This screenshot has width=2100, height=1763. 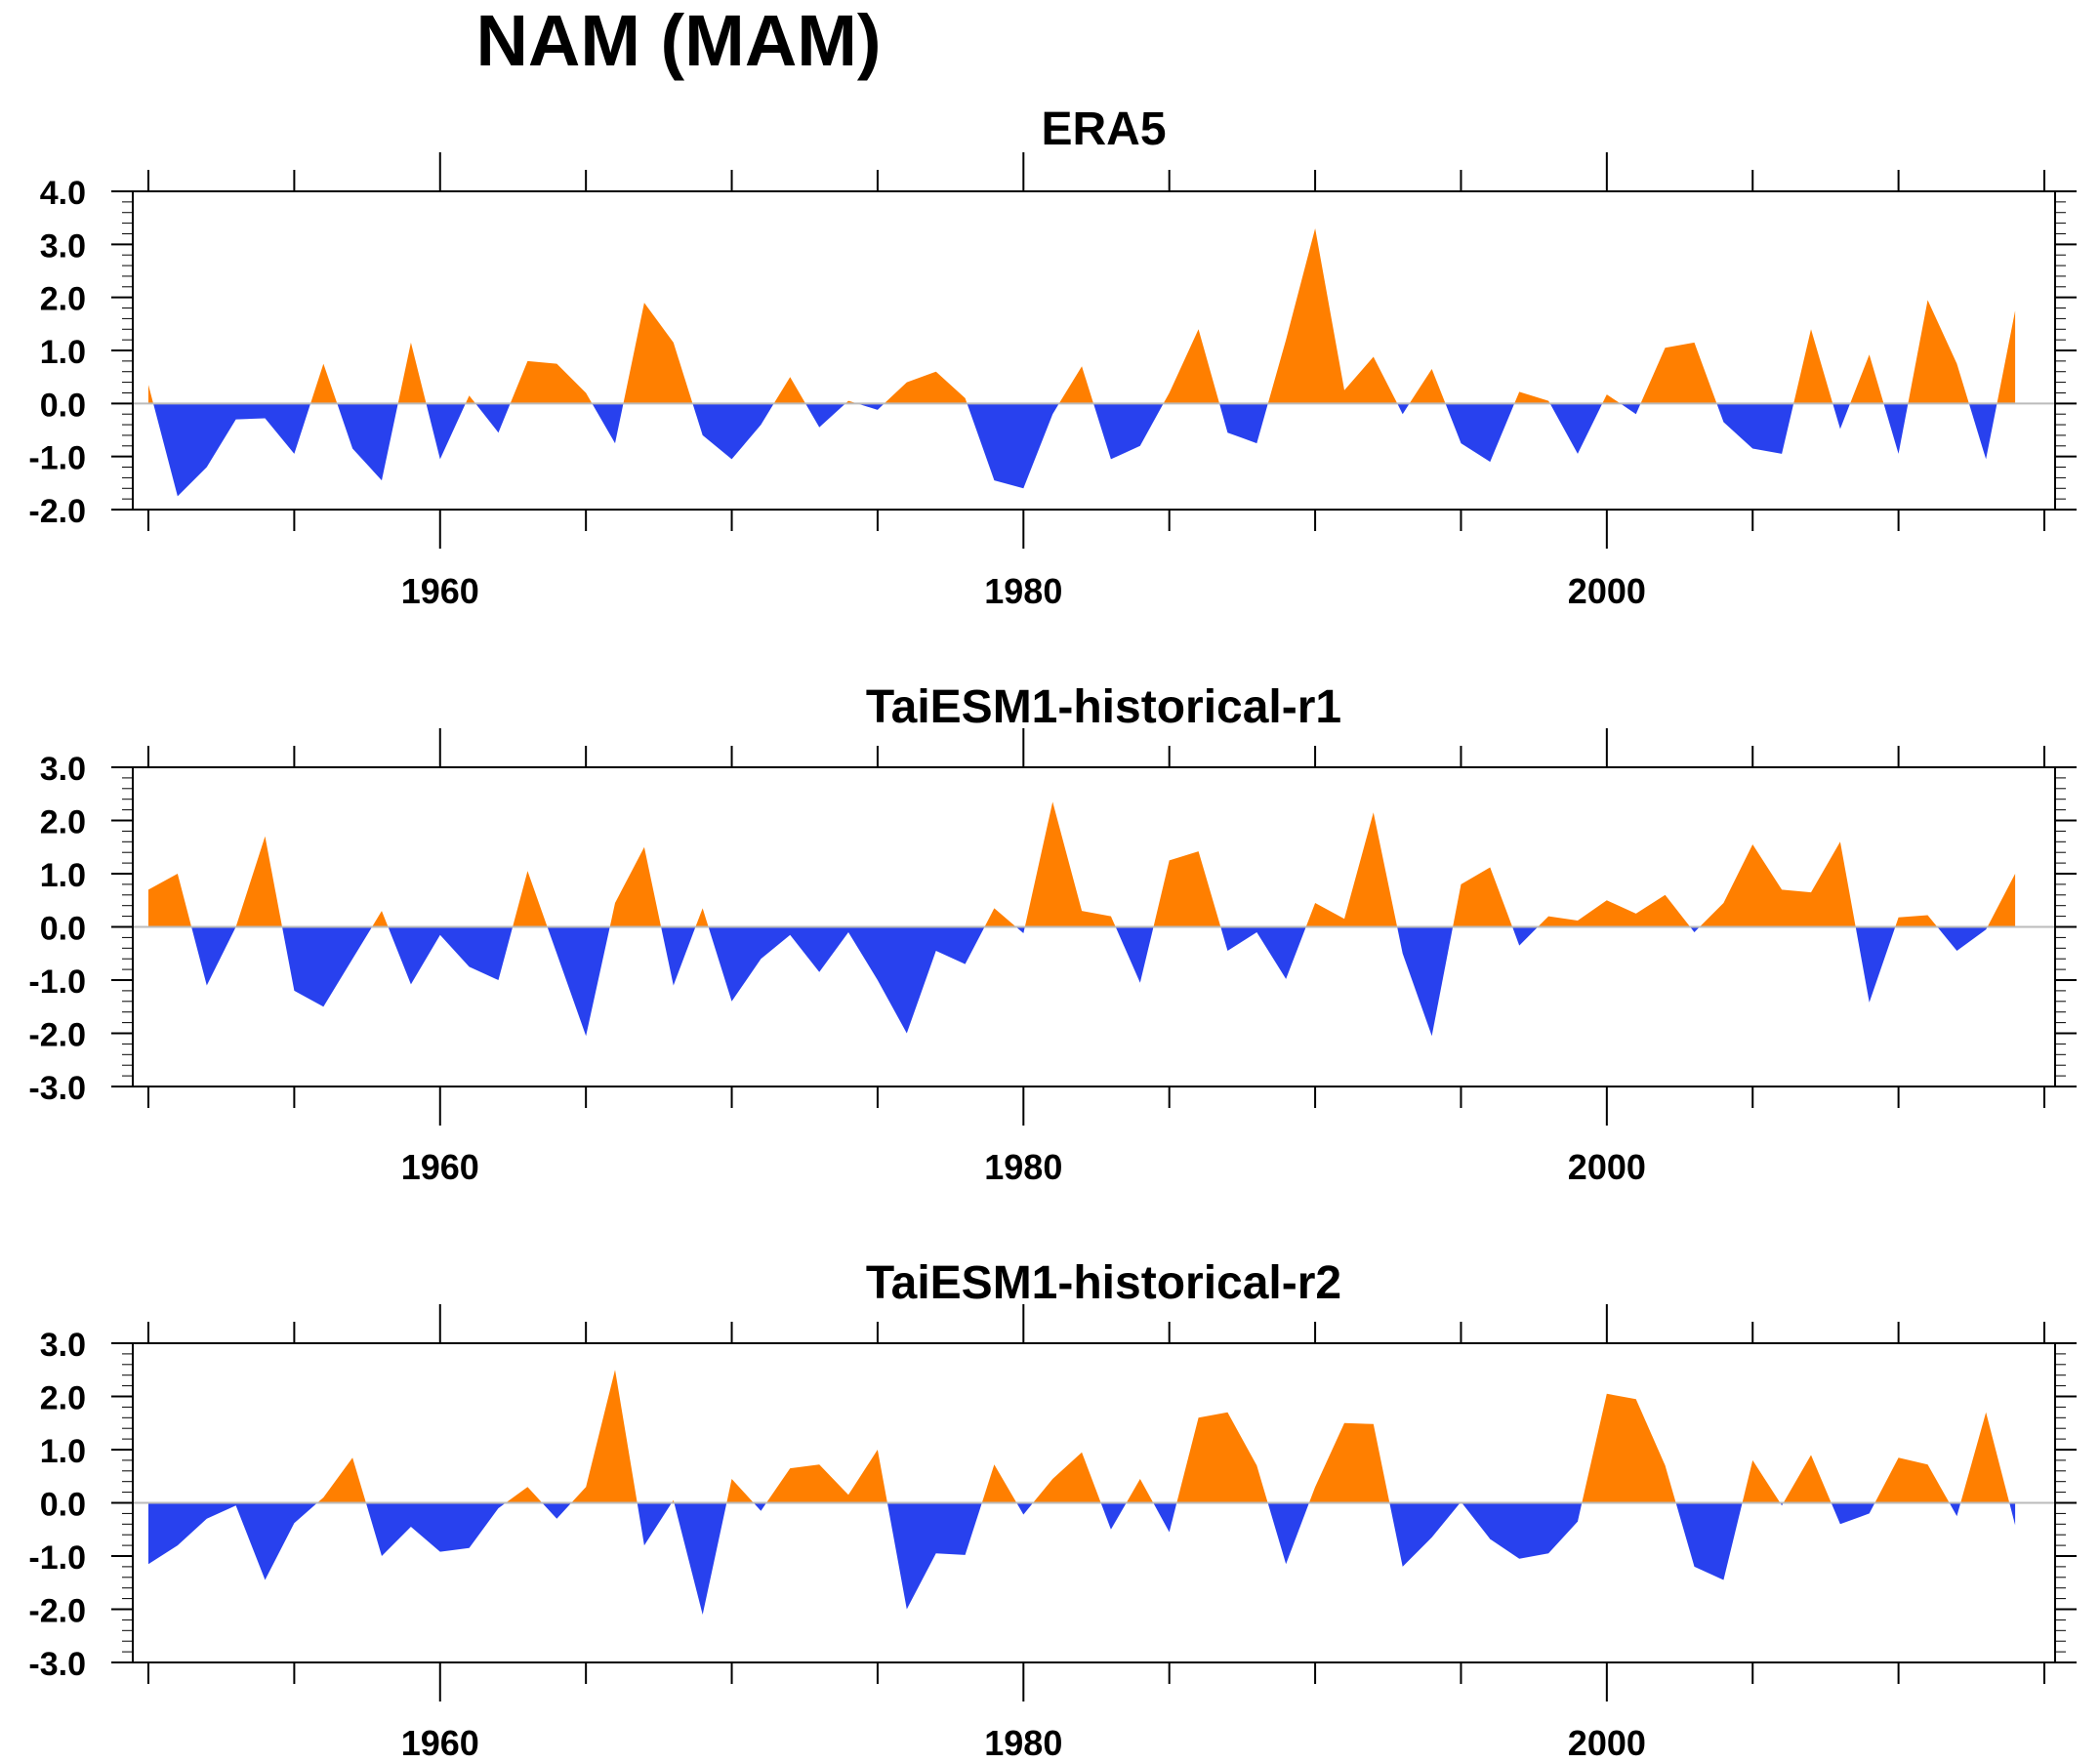 What do you see at coordinates (1103, 1283) in the screenshot?
I see `chart-title: TaiESM1-historical-r2` at bounding box center [1103, 1283].